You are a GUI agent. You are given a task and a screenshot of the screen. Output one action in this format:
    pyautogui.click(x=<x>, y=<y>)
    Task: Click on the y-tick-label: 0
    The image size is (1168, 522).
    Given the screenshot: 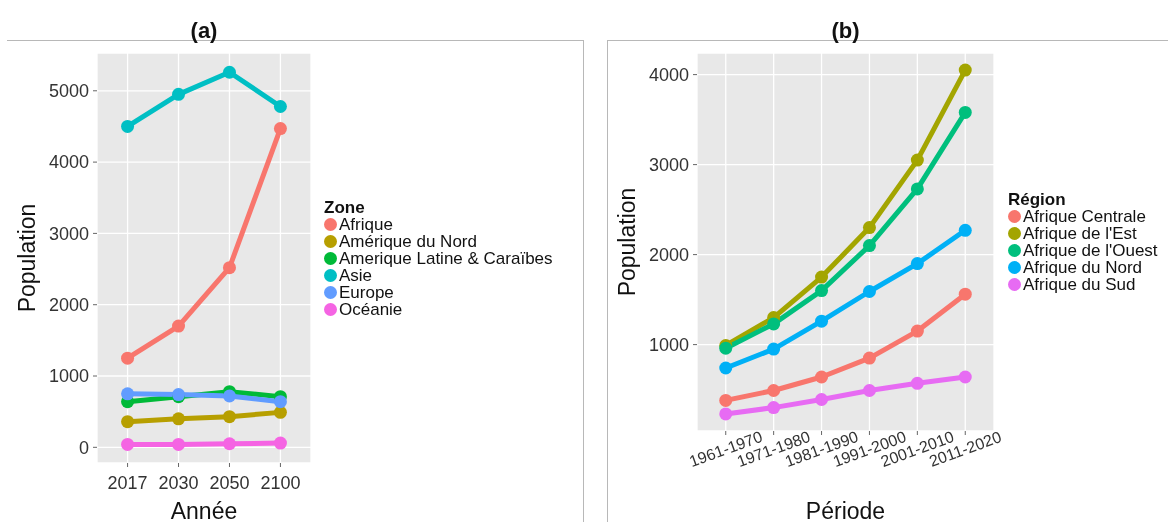 What is the action you would take?
    pyautogui.click(x=83, y=447)
    